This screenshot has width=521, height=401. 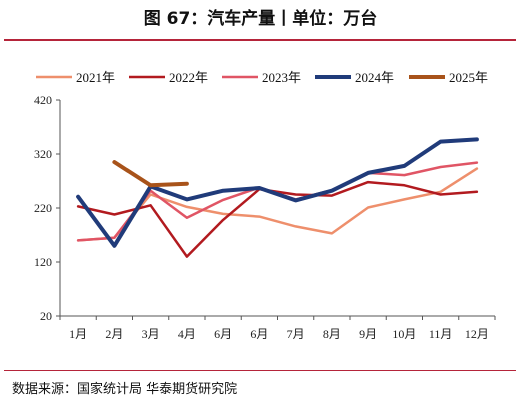 What do you see at coordinates (43, 154) in the screenshot?
I see `y-tick-label: 320` at bounding box center [43, 154].